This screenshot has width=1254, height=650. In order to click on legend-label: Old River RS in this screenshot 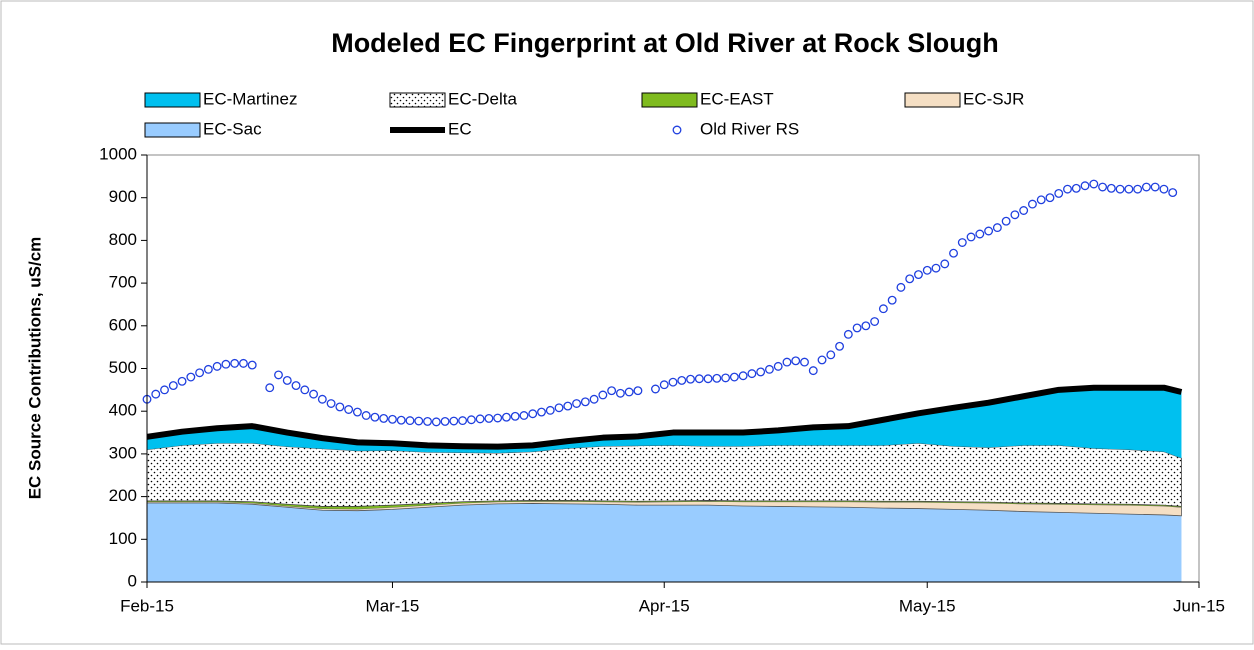, I will do `click(749, 128)`.